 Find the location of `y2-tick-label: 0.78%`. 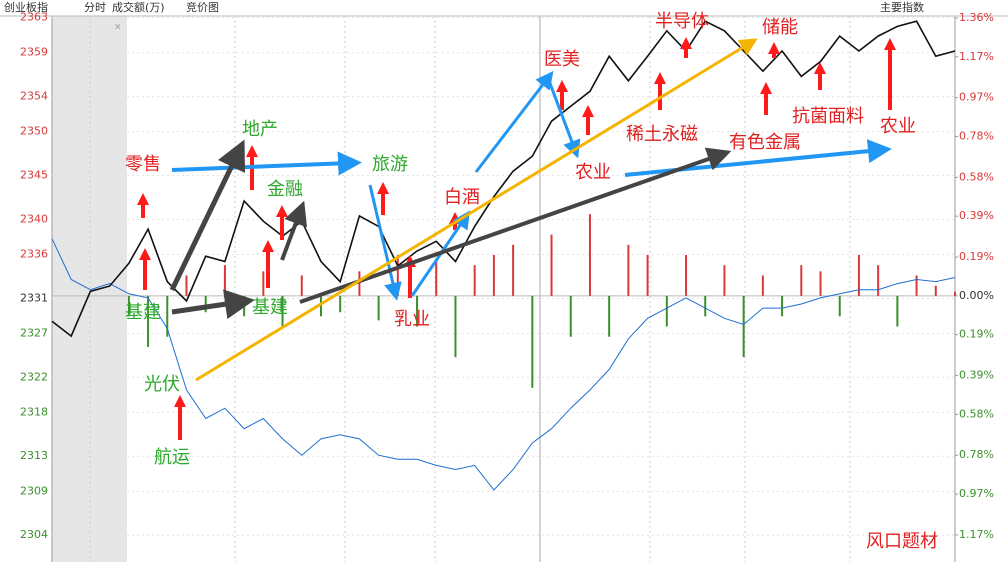

y2-tick-label: 0.78% is located at coordinates (976, 136).